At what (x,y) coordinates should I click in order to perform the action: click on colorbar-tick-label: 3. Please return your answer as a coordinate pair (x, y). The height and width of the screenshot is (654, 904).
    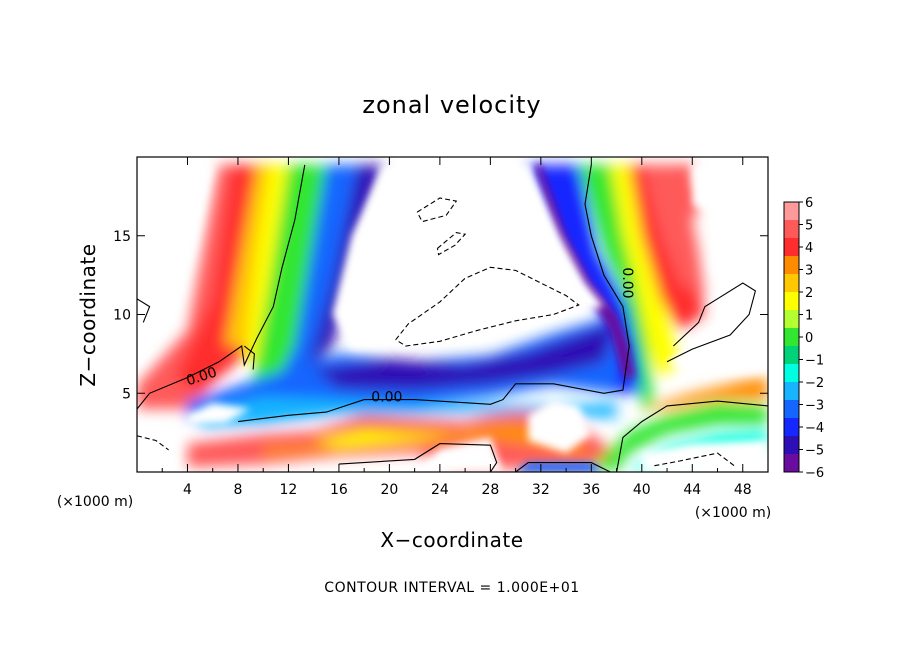
    Looking at the image, I should click on (809, 271).